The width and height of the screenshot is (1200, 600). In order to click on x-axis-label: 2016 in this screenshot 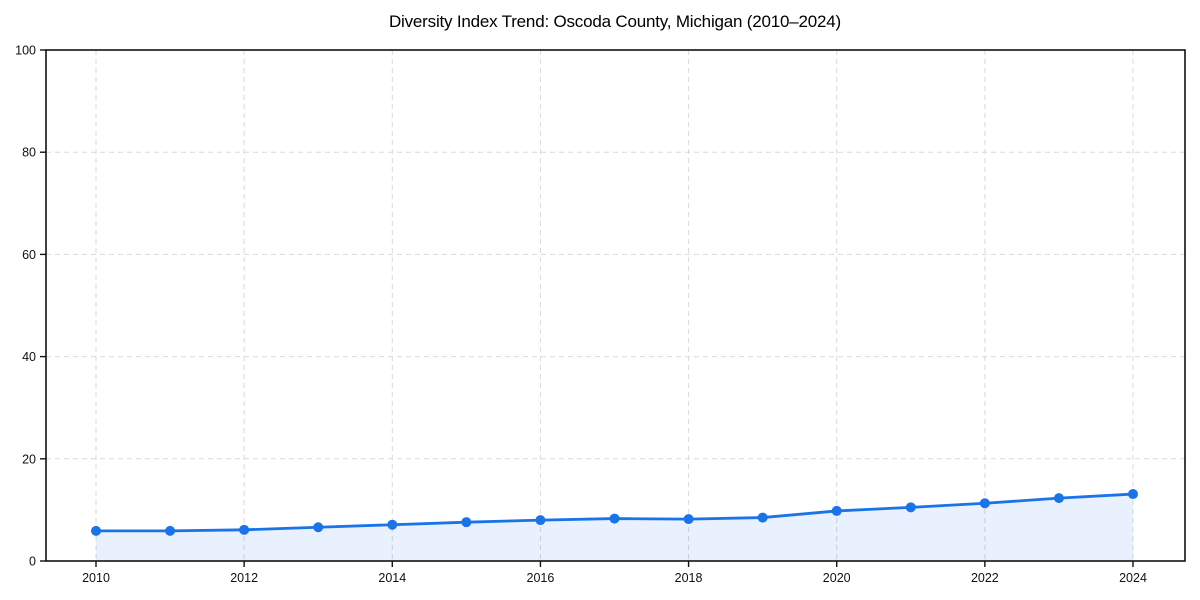, I will do `click(541, 578)`.